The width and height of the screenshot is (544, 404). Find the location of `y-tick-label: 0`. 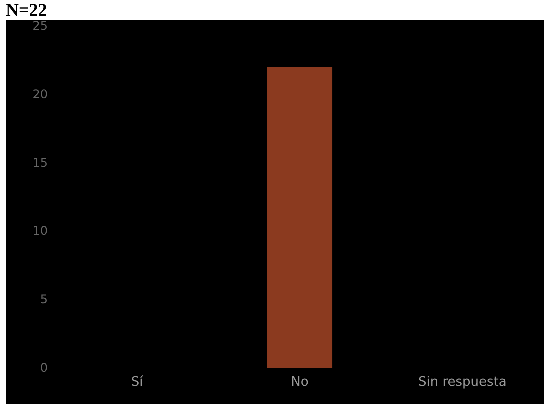

y-tick-label: 0 is located at coordinates (44, 368).